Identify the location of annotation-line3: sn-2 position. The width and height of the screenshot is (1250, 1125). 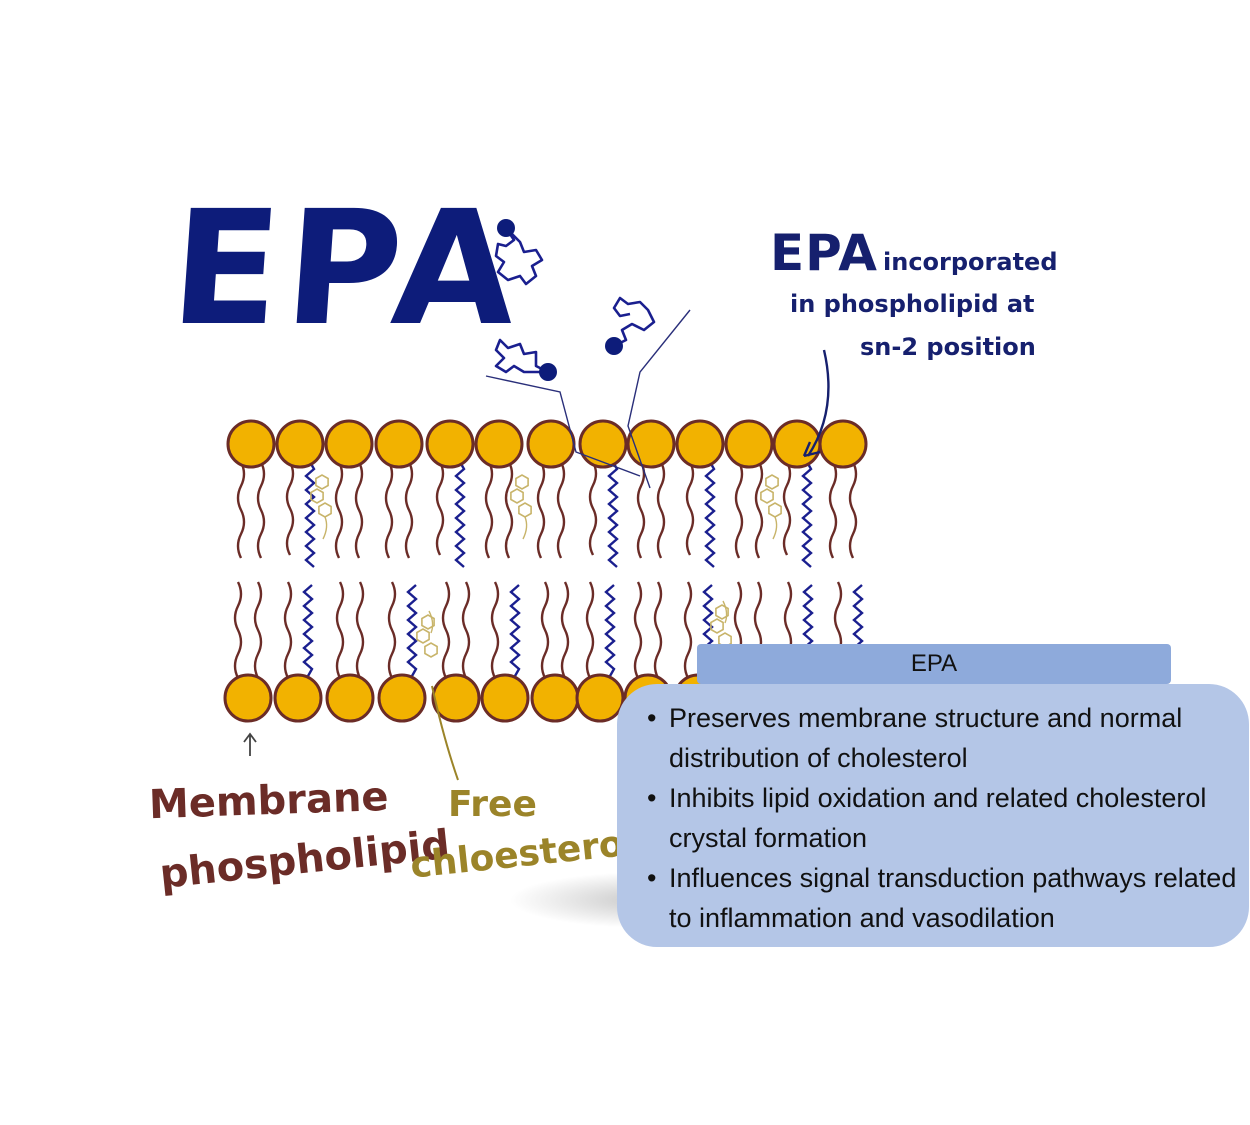
(948, 347).